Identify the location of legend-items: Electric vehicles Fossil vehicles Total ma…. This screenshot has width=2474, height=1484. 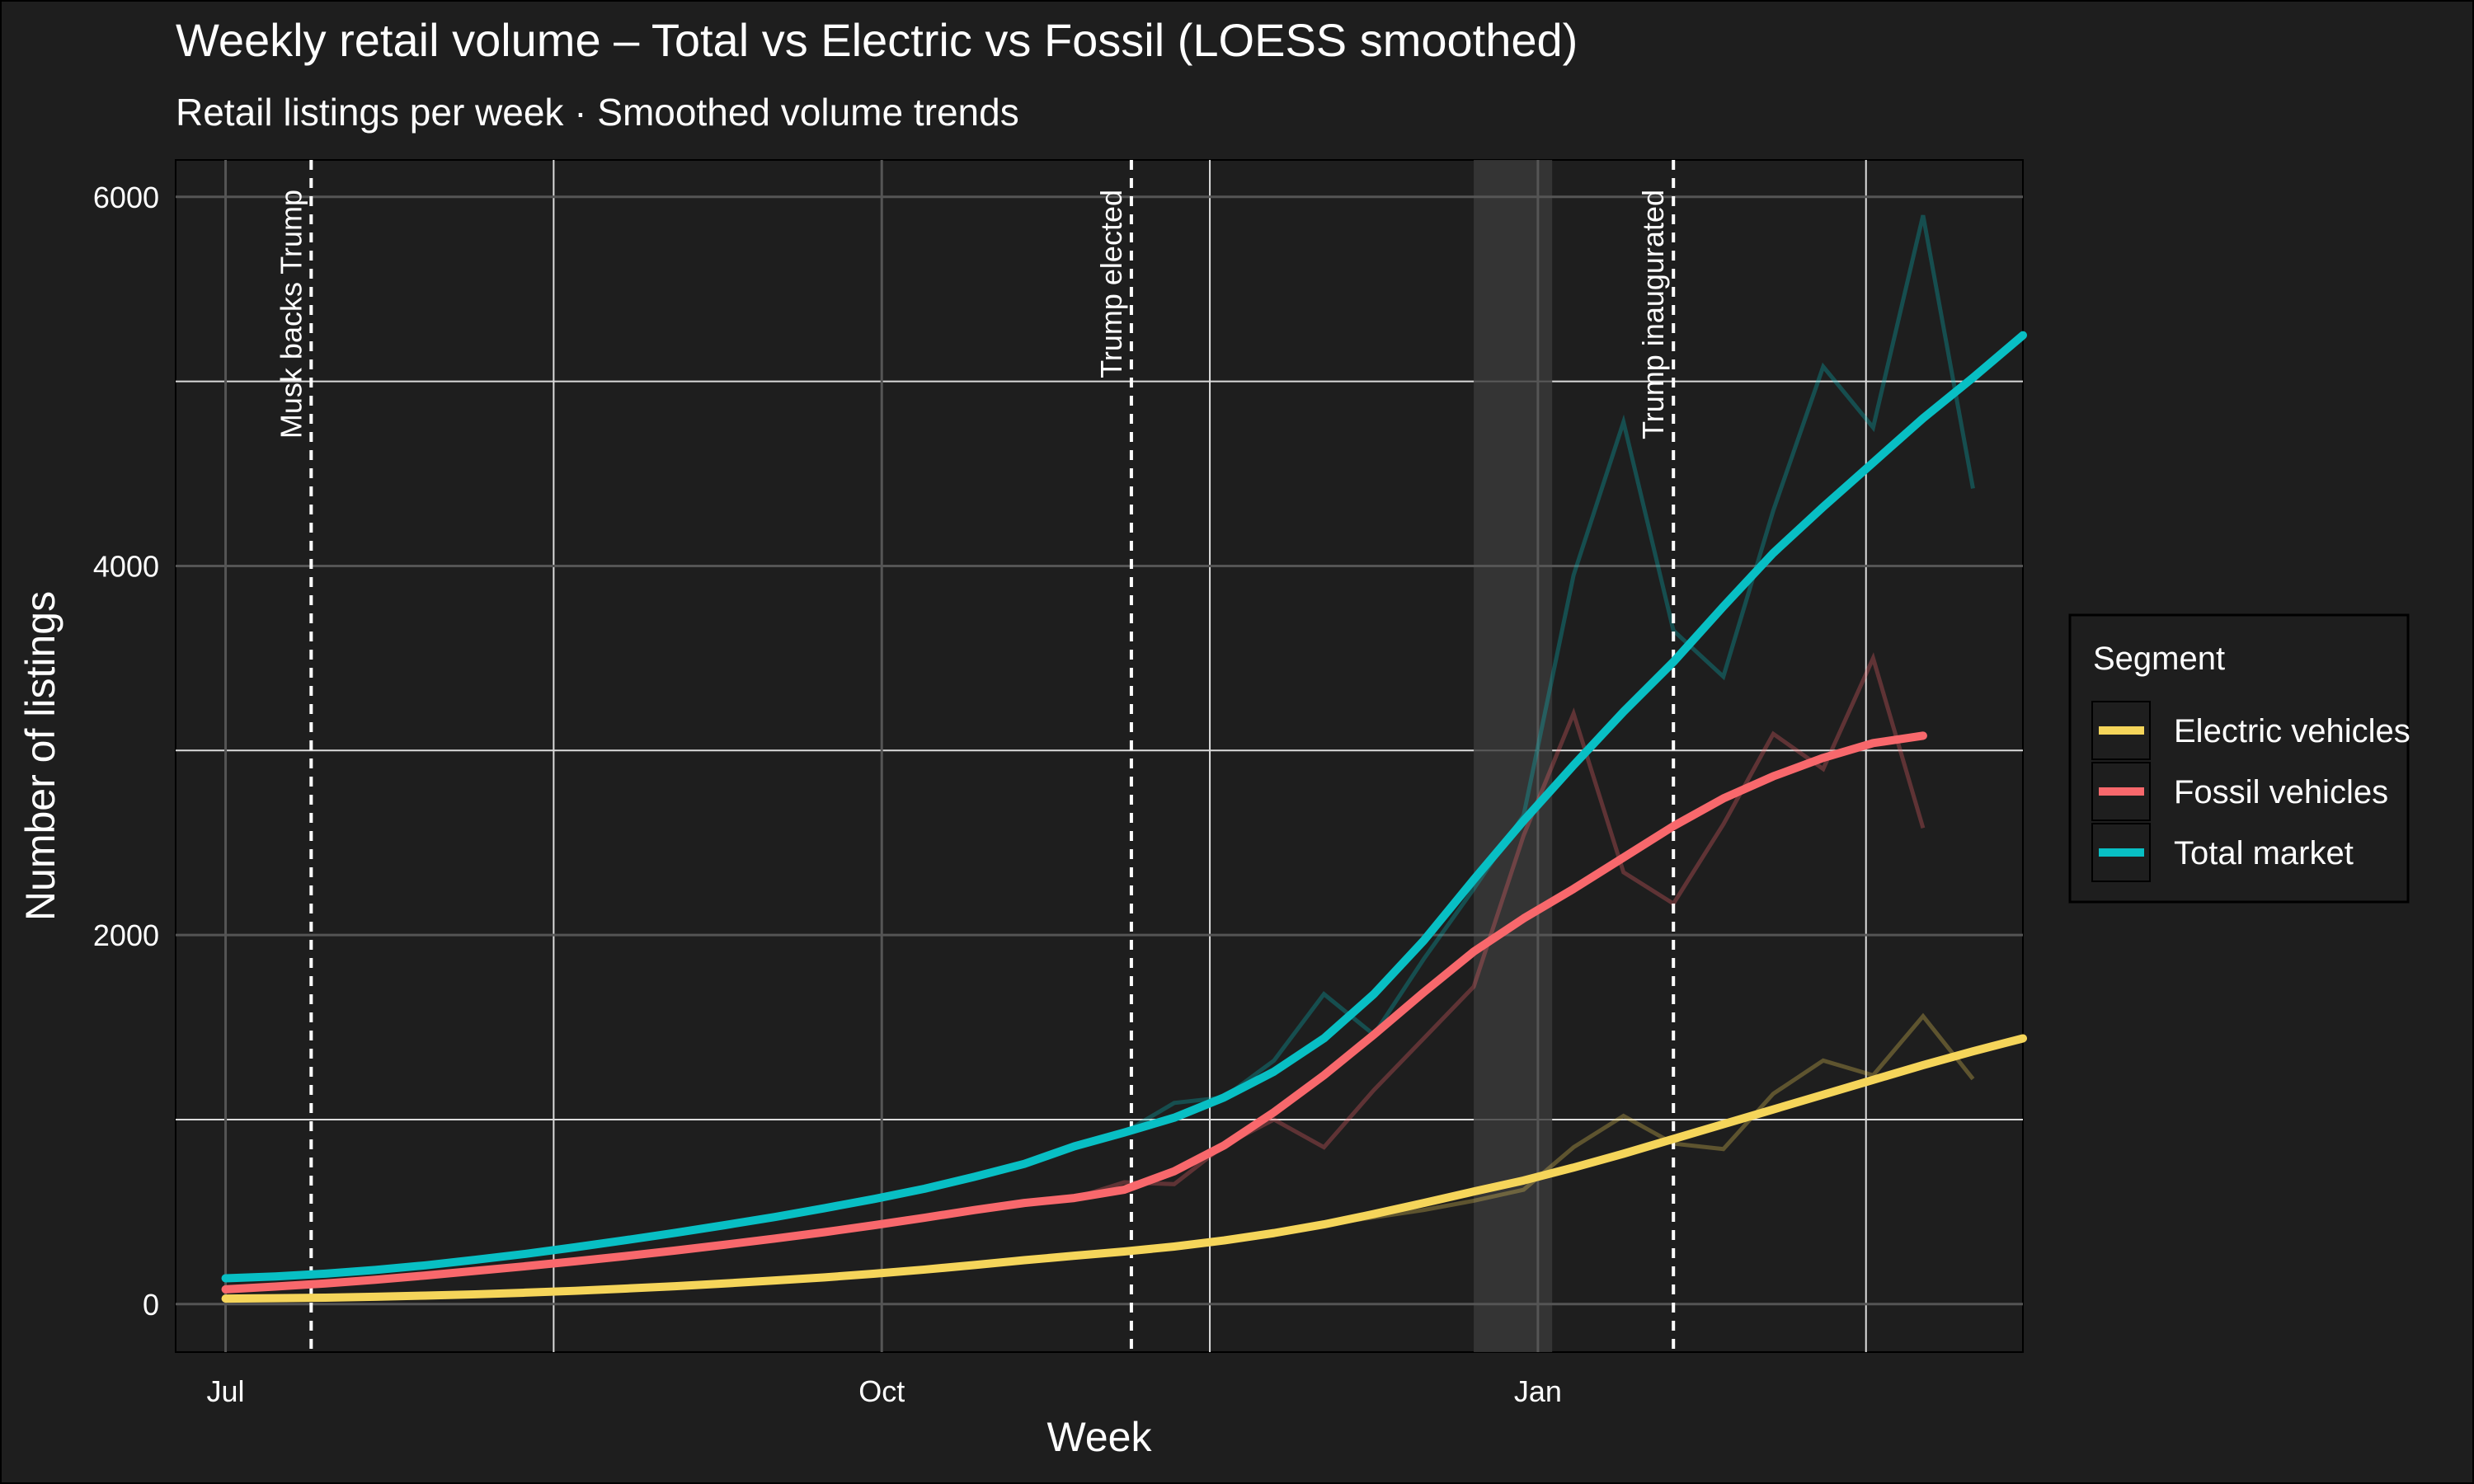
(2251, 791).